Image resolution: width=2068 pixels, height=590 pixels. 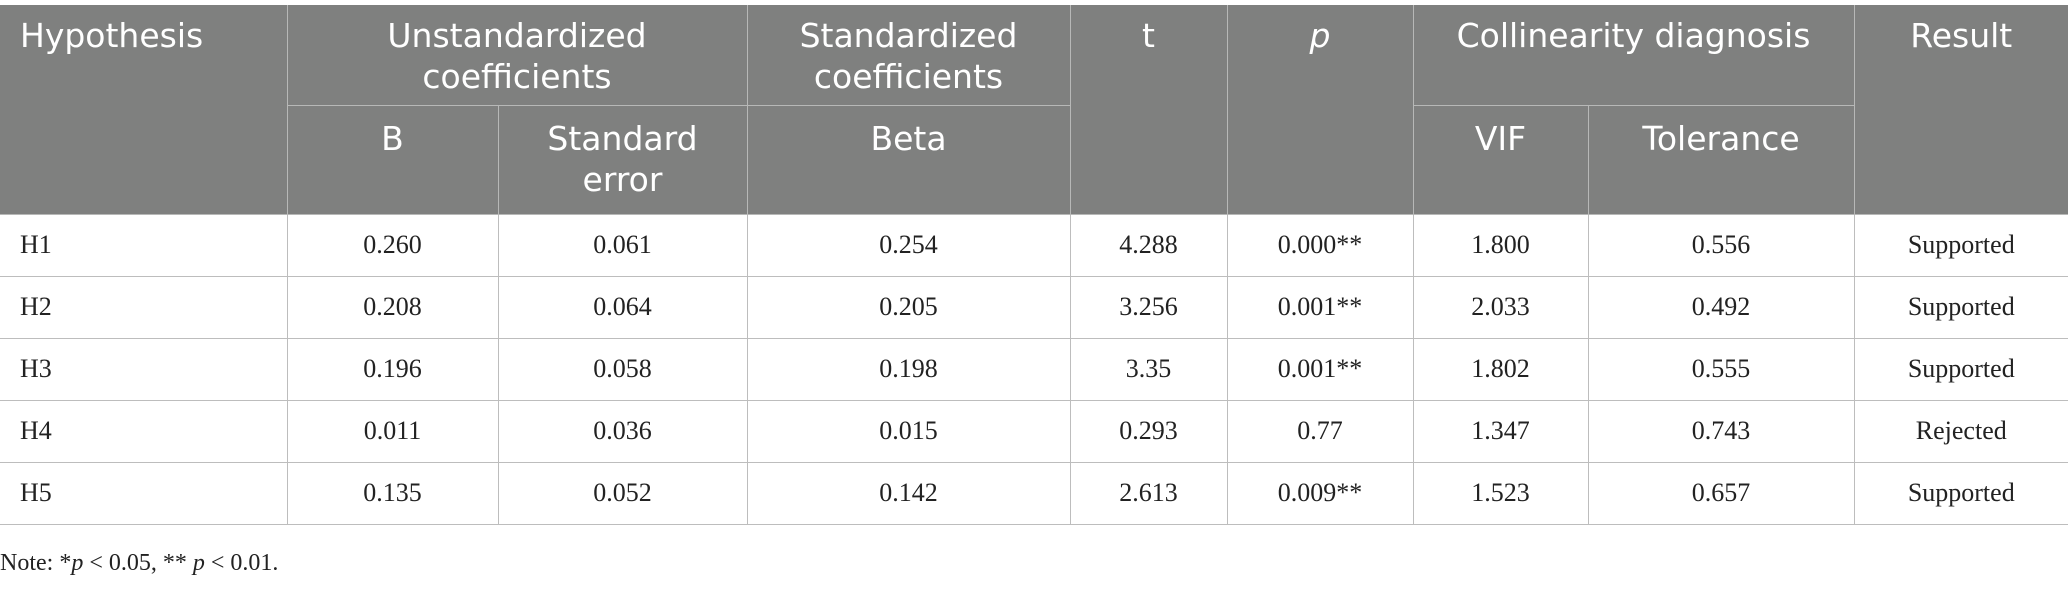 What do you see at coordinates (393, 160) in the screenshot?
I see `header-b: B` at bounding box center [393, 160].